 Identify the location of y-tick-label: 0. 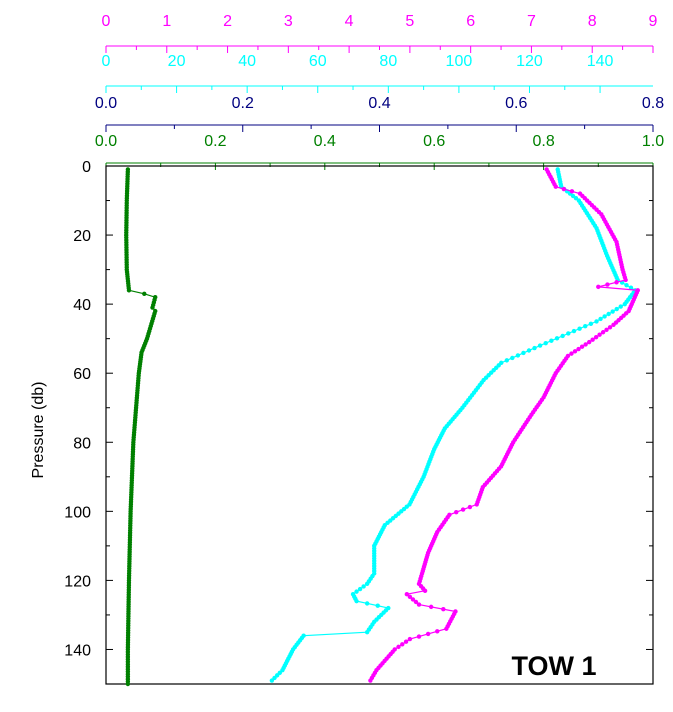
(86, 167).